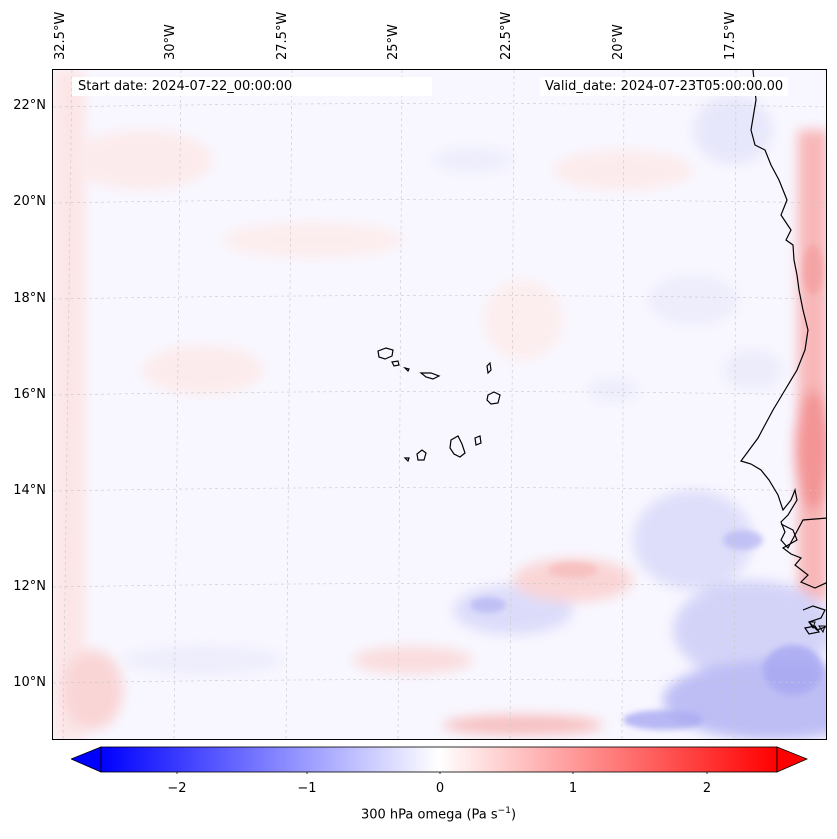 Image resolution: width=837 pixels, height=839 pixels. What do you see at coordinates (506, 35) in the screenshot?
I see `lon-label-22-5w: 22.5°W` at bounding box center [506, 35].